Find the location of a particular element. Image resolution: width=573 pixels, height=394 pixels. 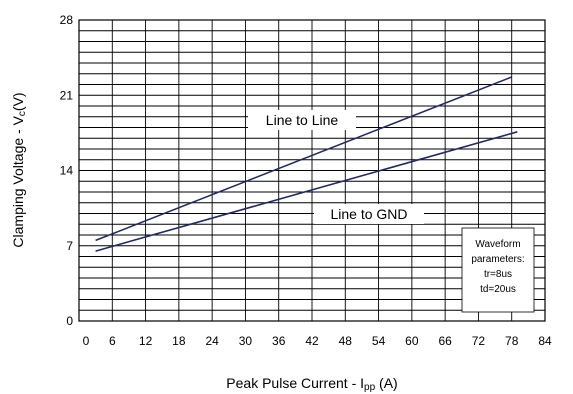

x-tick-label: 60 is located at coordinates (412, 341).